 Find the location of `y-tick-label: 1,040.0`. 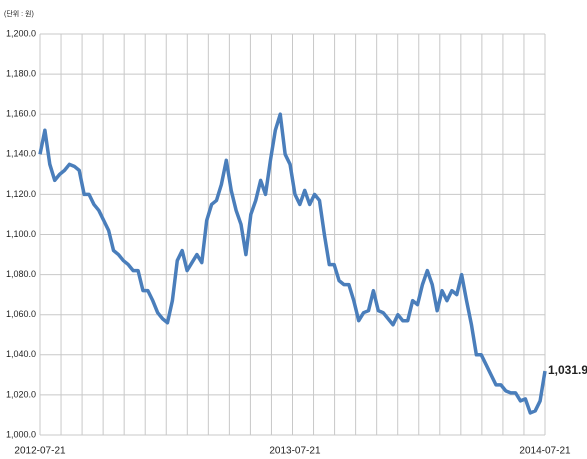

y-tick-label: 1,040.0 is located at coordinates (21, 354).